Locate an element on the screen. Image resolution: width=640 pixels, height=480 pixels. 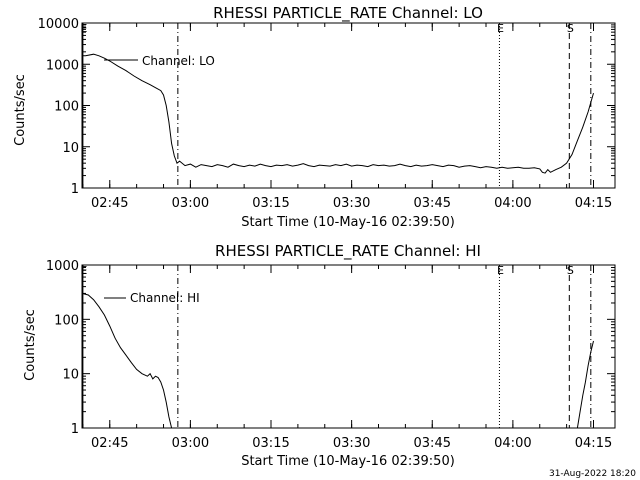
chart-title: RHESSI PARTICLE_RATE Channel: LO is located at coordinates (348, 13).